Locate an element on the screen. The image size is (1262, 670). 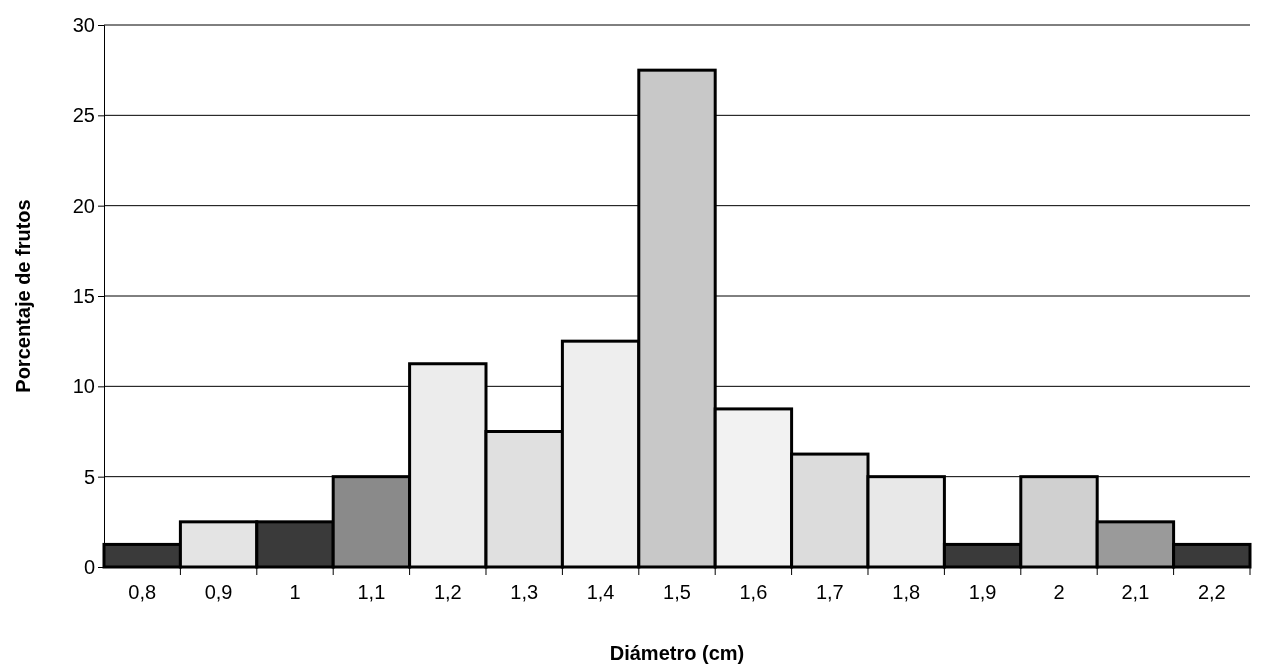
x-tick-label: 2,2 is located at coordinates (1211, 592).